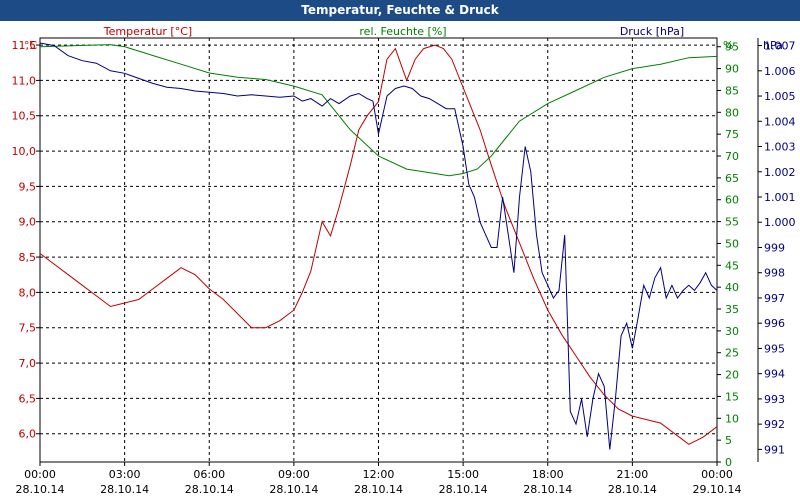 The width and height of the screenshot is (800, 500). What do you see at coordinates (125, 474) in the screenshot?
I see `x-tick-time: 03:00` at bounding box center [125, 474].